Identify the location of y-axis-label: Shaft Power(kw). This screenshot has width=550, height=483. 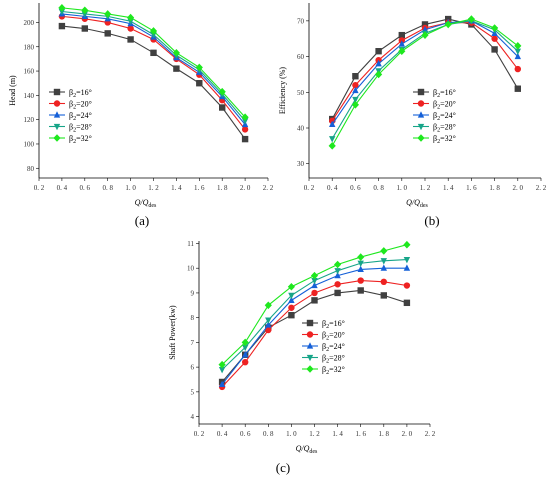
(172, 332).